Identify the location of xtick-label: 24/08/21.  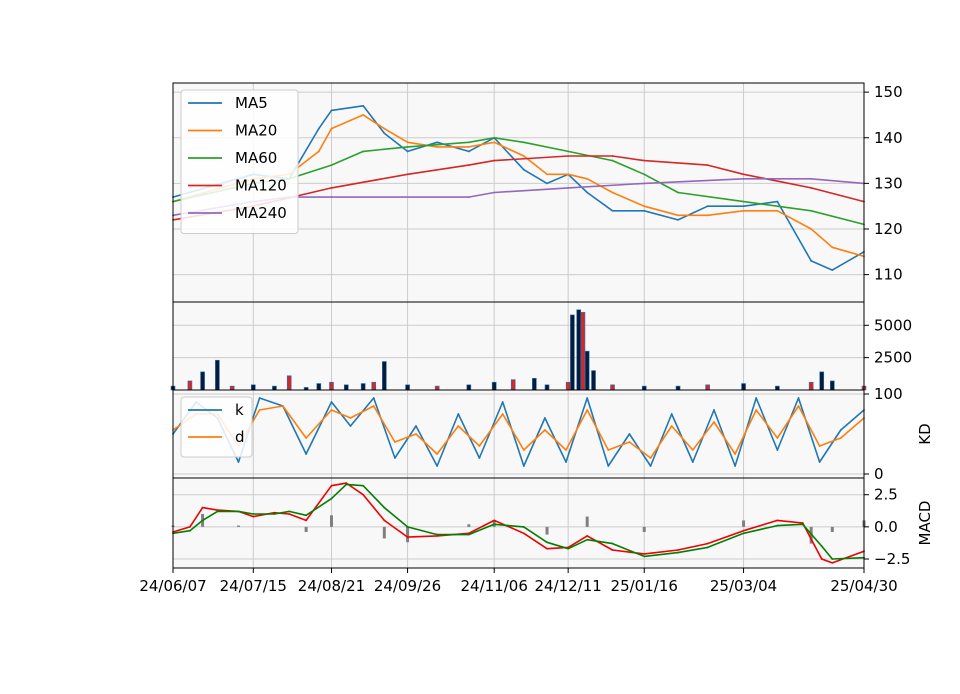
(331, 586).